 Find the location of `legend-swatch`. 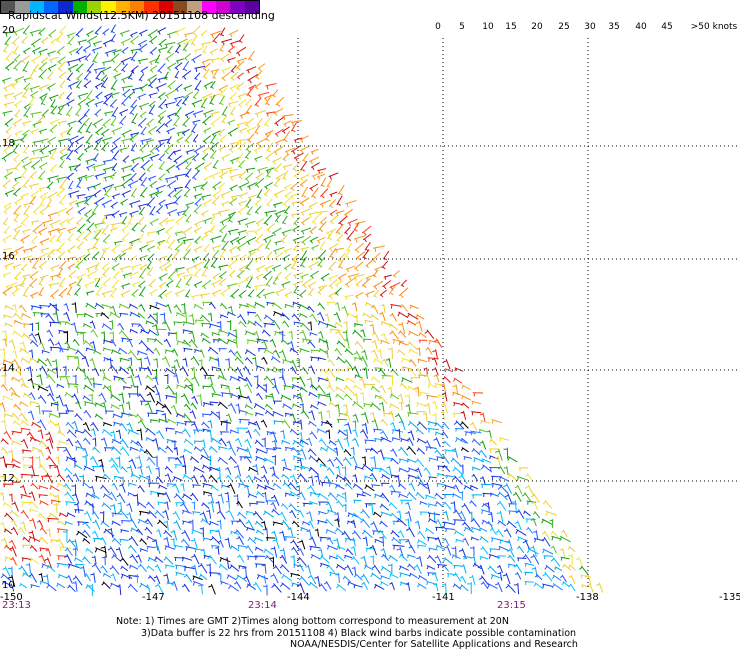

legend-swatch is located at coordinates (122, 7).